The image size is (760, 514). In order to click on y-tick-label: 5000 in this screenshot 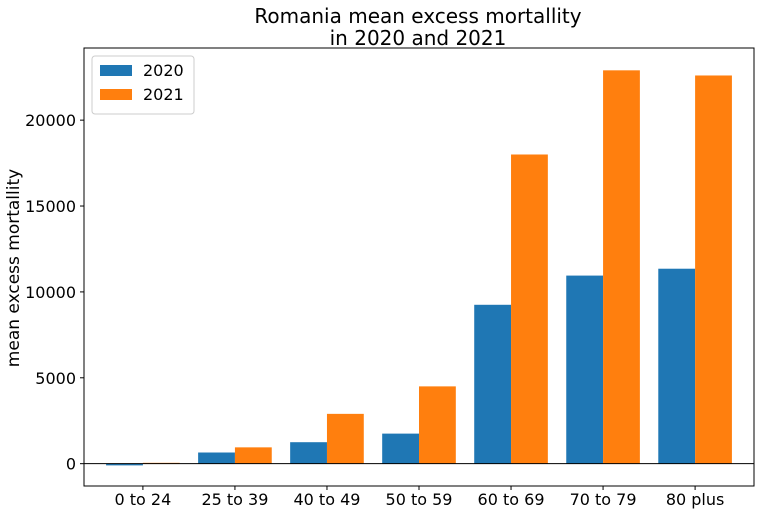, I will do `click(55, 378)`.